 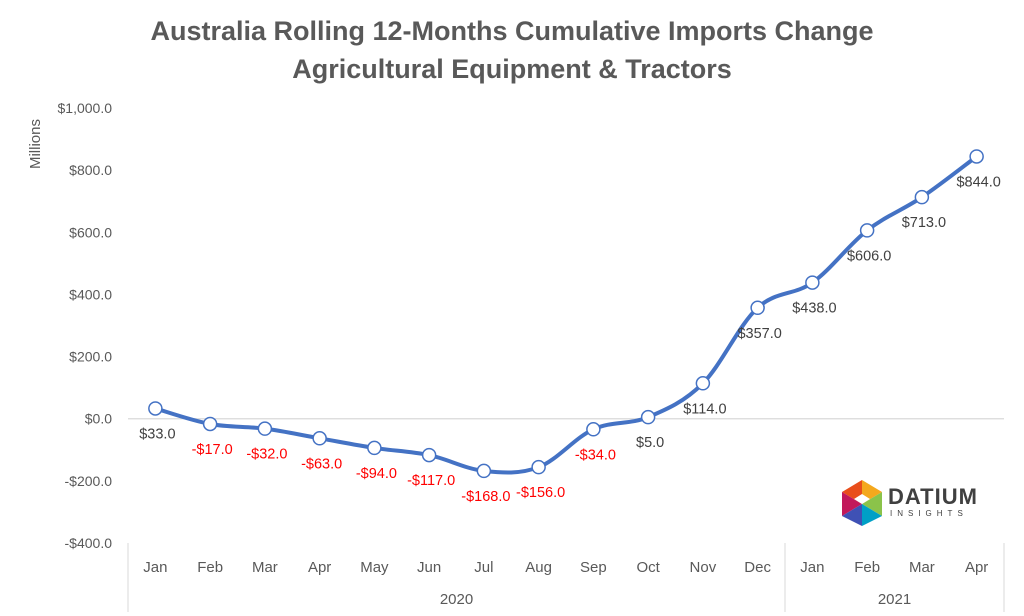 What do you see at coordinates (429, 567) in the screenshot?
I see `x-tick-label: Jun` at bounding box center [429, 567].